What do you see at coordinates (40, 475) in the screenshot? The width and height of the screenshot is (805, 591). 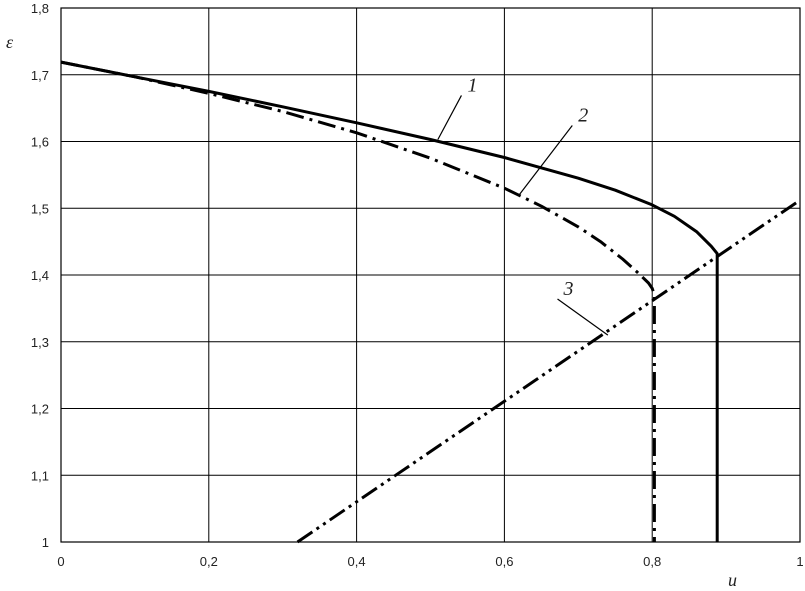 I see `y-tick-label: 1,1` at bounding box center [40, 475].